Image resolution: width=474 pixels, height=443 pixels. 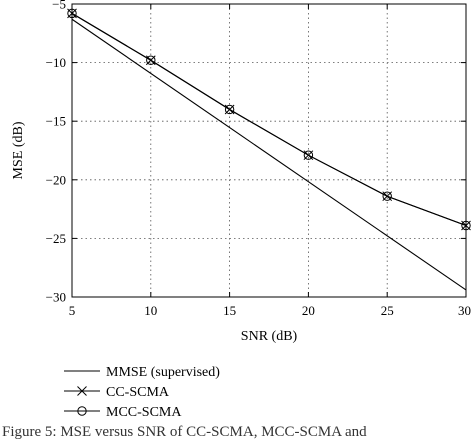 What do you see at coordinates (464, 310) in the screenshot?
I see `x-tick-label: 30` at bounding box center [464, 310].